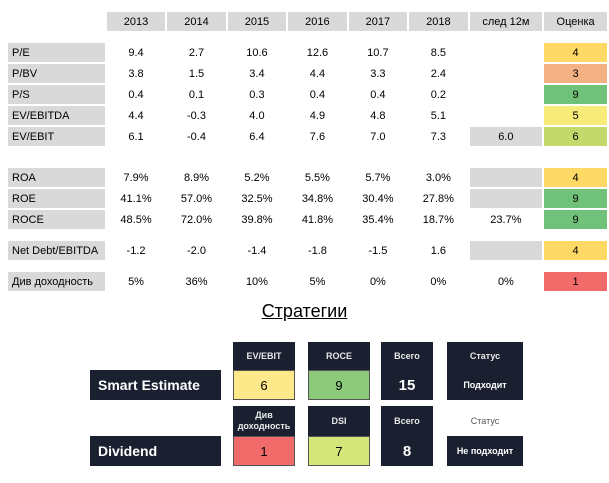 Image resolution: width=609 pixels, height=483 pixels. I want to click on cell-value: -0.3, so click(196, 115).